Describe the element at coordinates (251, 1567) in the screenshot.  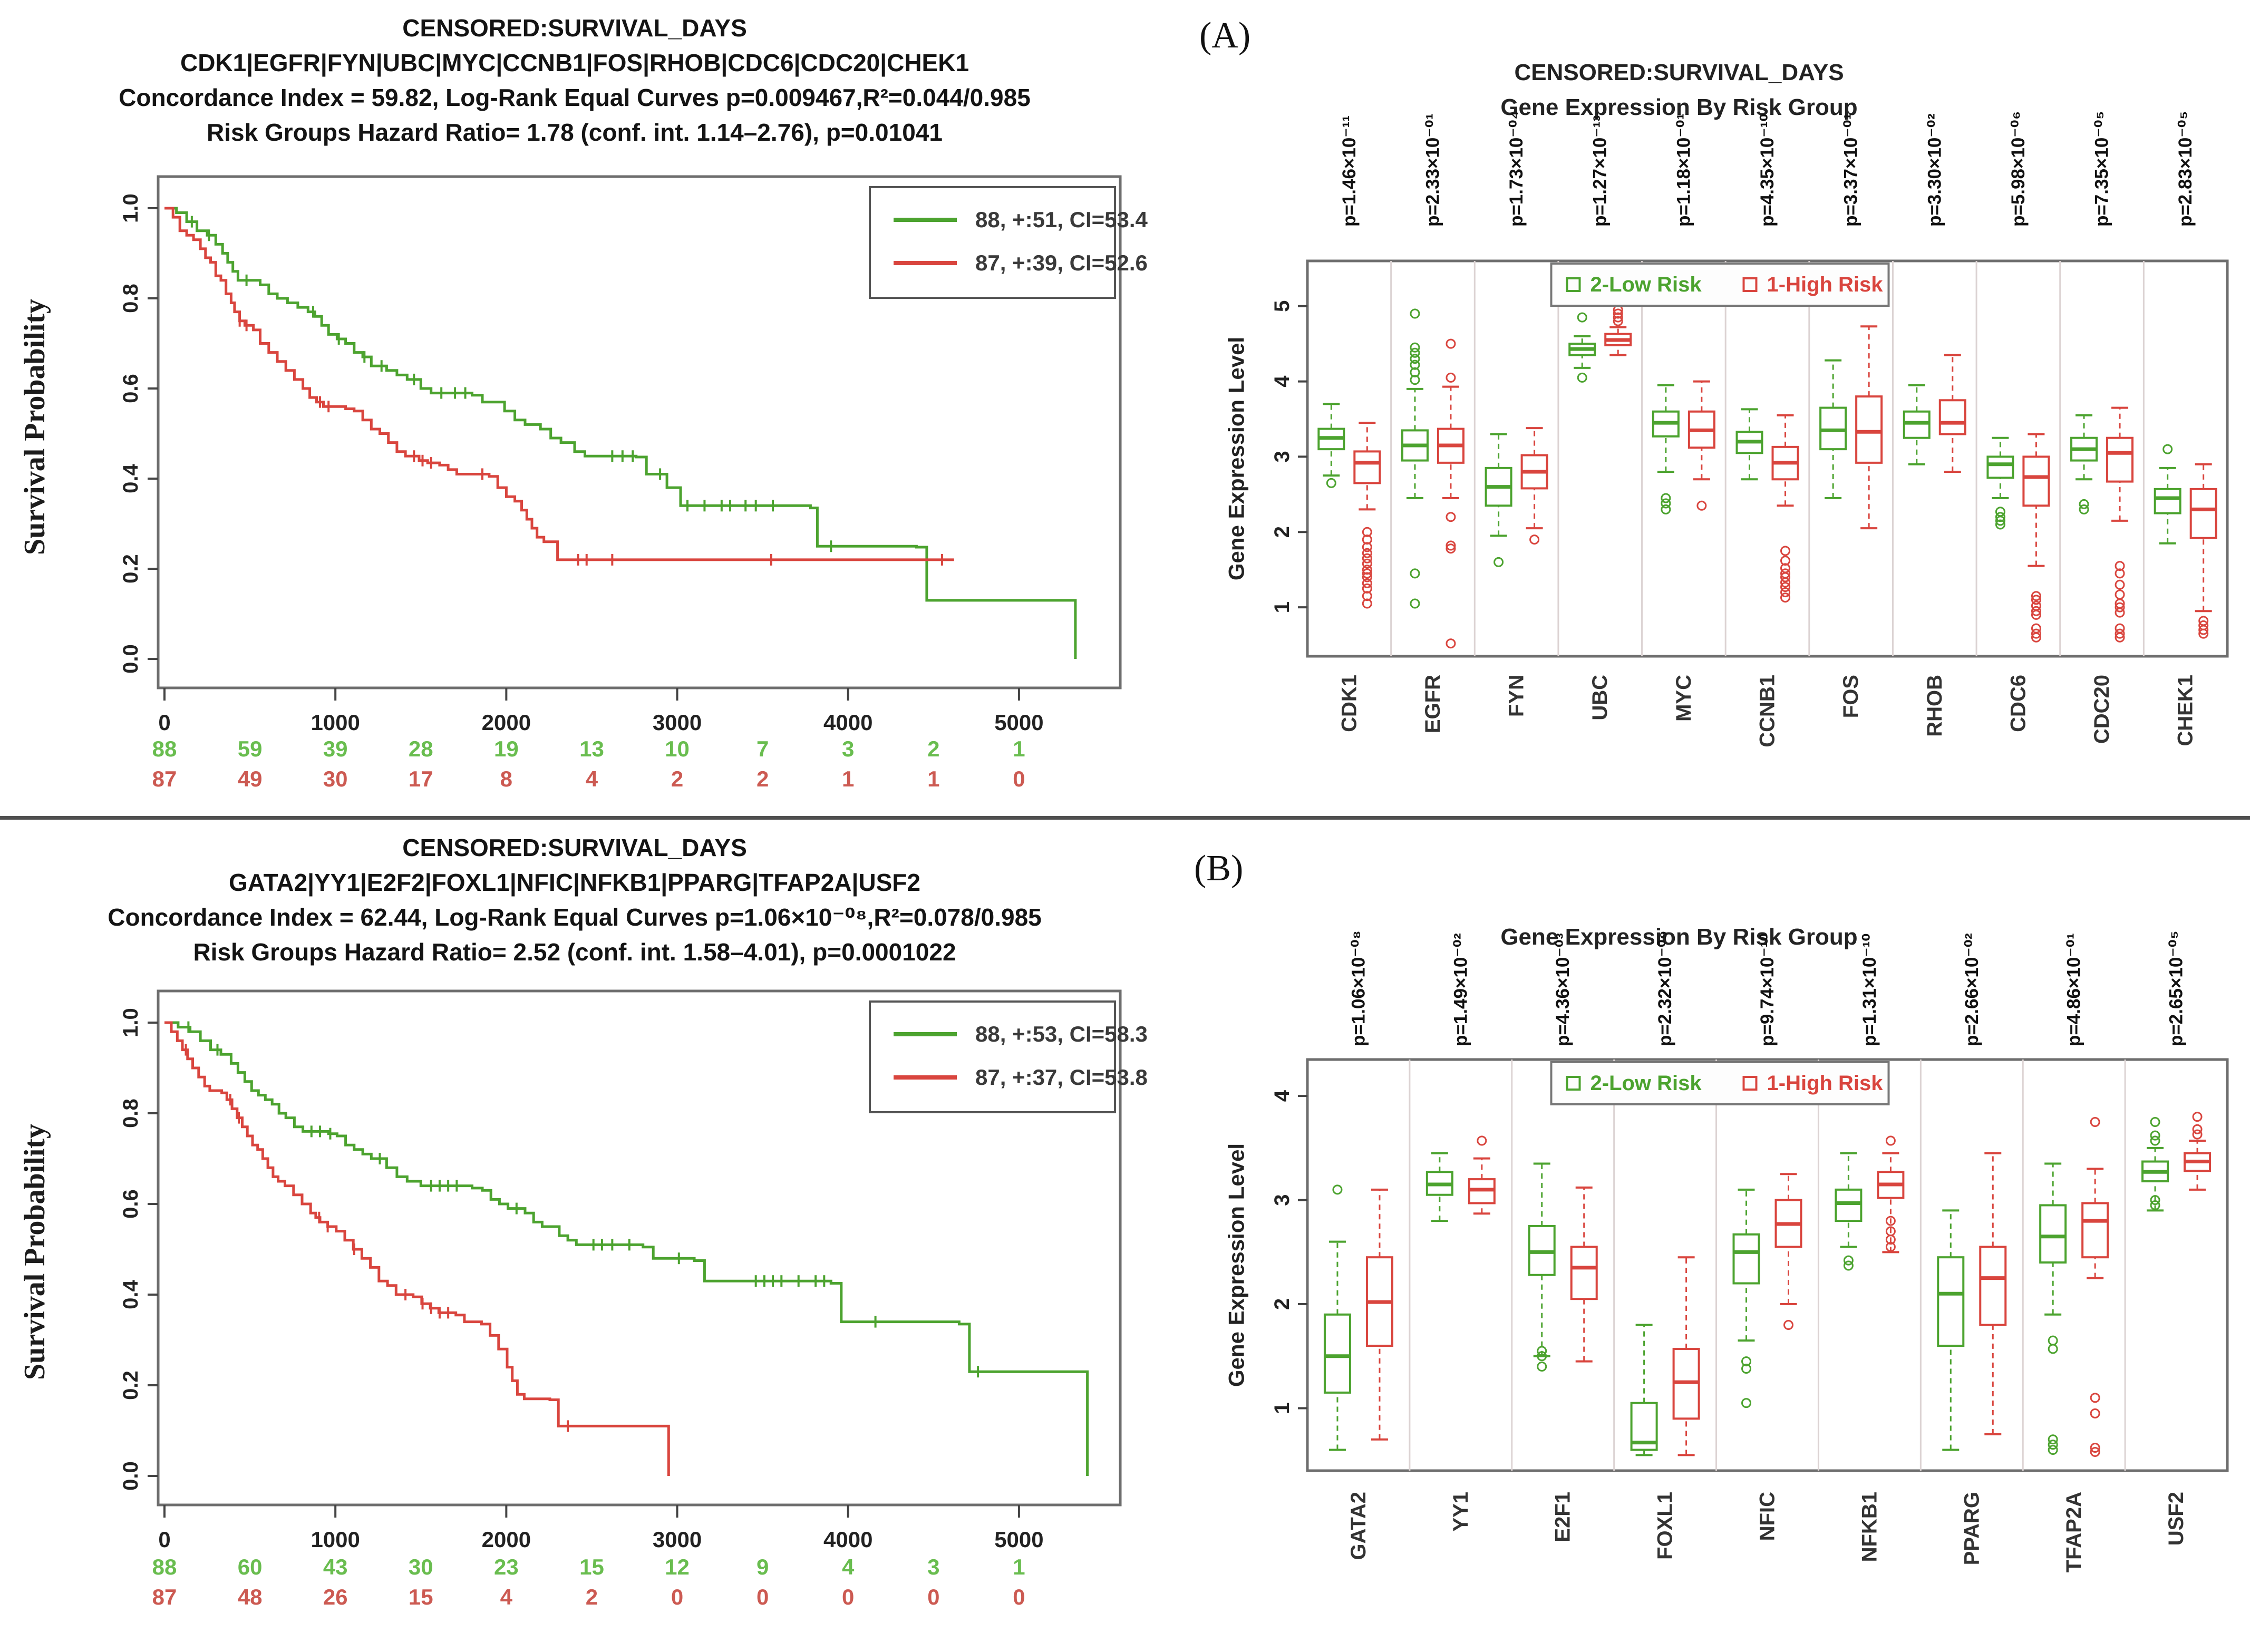
I see `risk-count: 60` at that location.